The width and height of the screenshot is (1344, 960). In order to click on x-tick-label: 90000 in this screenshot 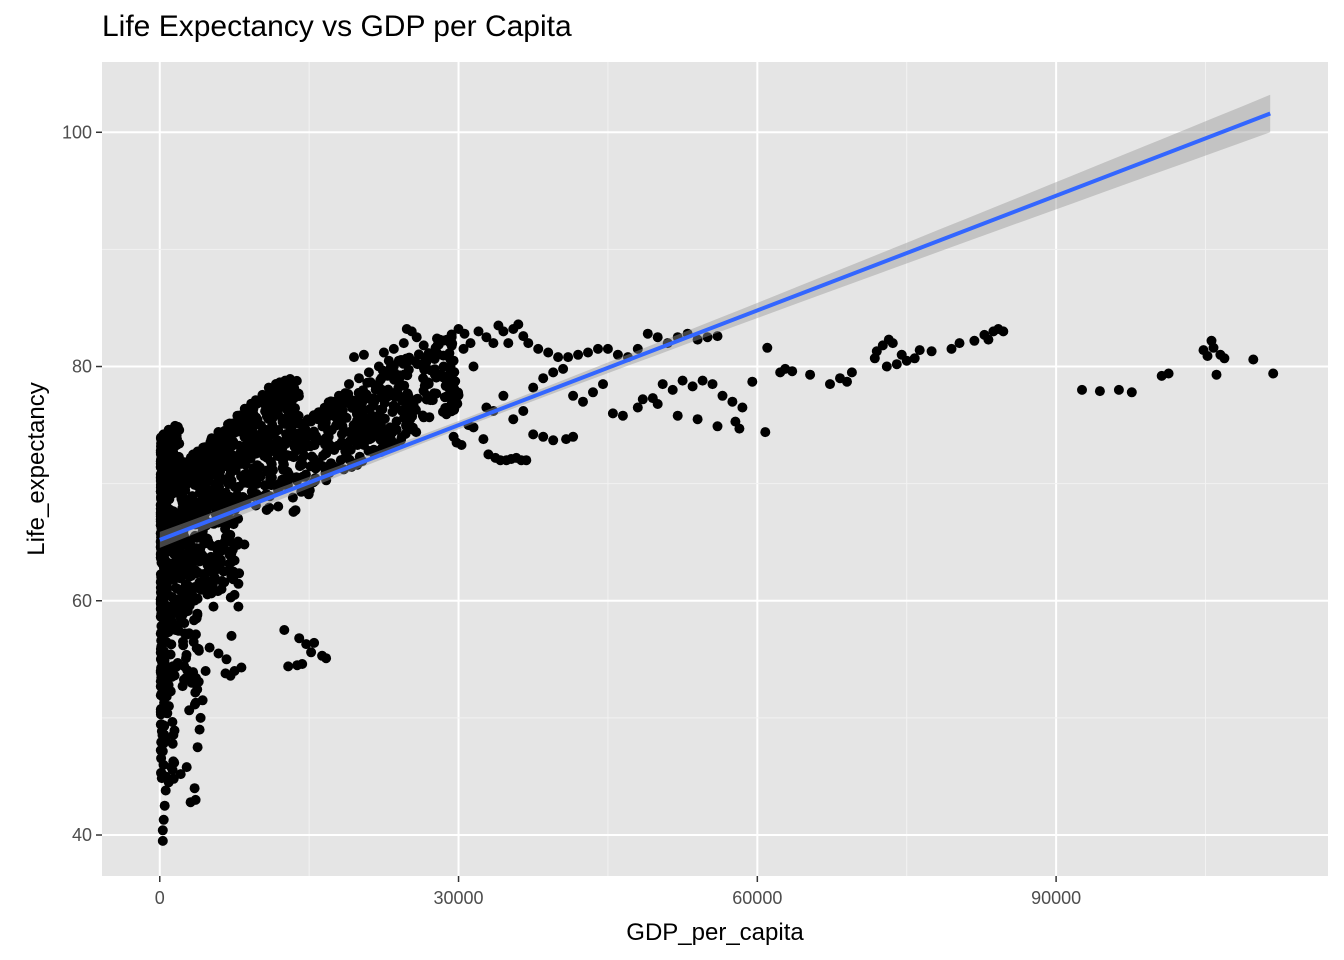, I will do `click(1056, 898)`.